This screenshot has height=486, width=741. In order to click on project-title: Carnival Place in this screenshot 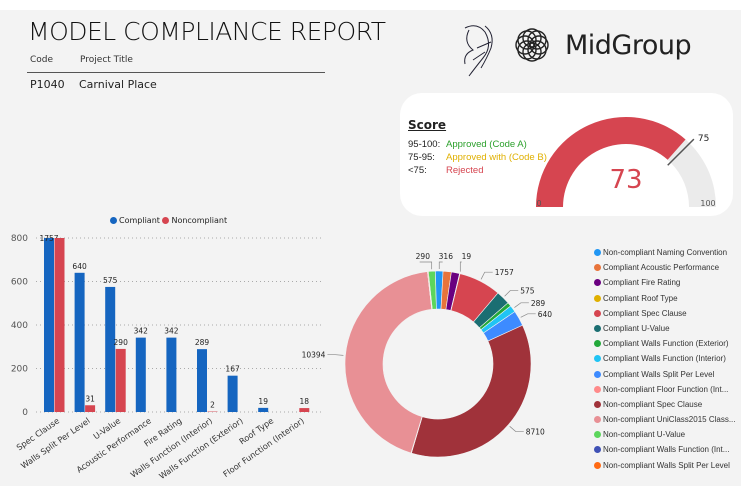, I will do `click(118, 84)`.